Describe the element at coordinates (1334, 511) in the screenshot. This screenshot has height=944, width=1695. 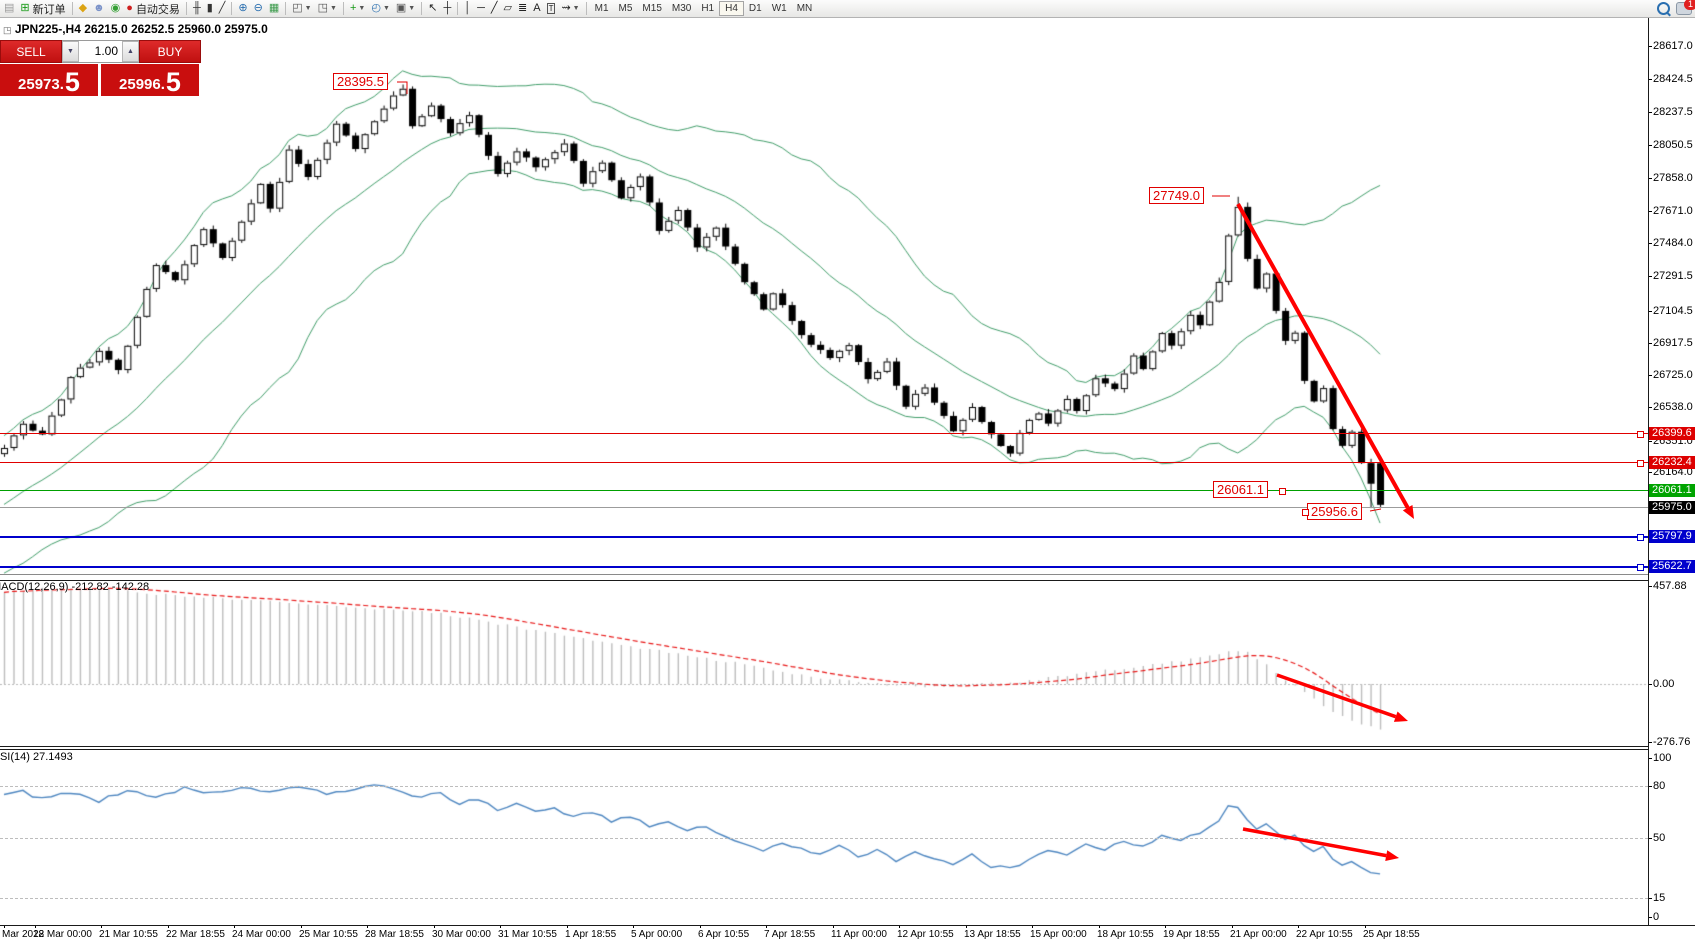
I see `price-callout-label: 25956.6` at that location.